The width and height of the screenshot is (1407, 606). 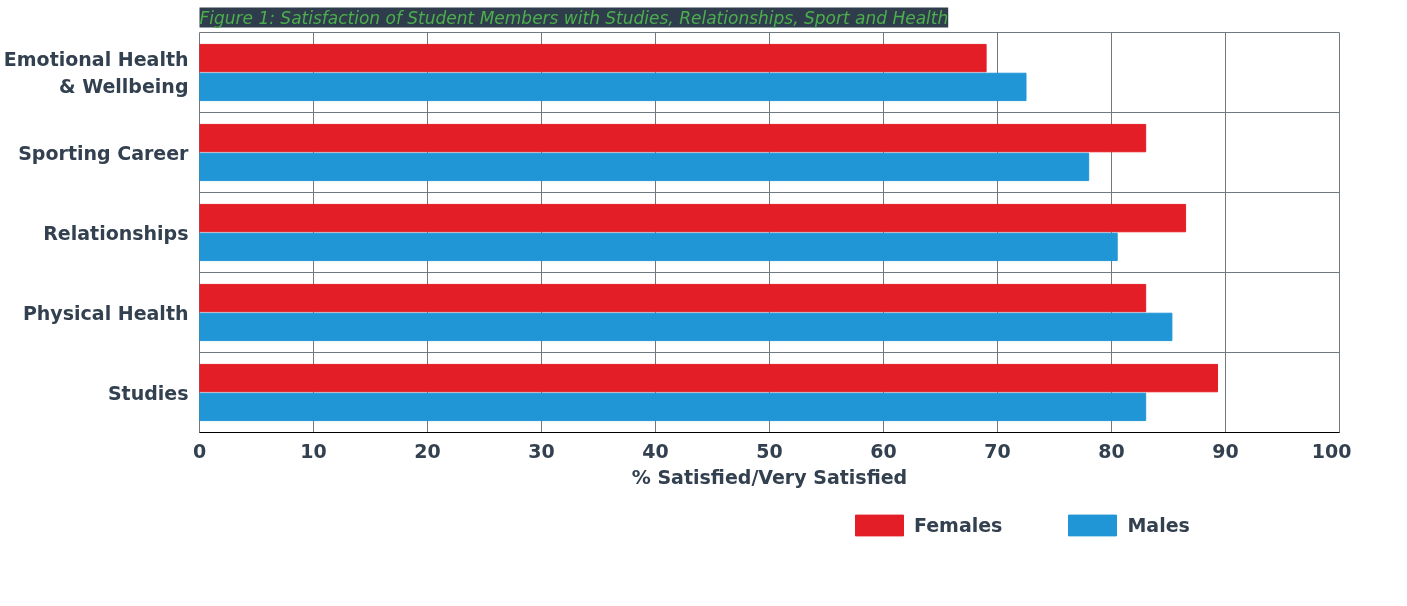 What do you see at coordinates (116, 232) in the screenshot?
I see `y-tick-label: Relationships` at bounding box center [116, 232].